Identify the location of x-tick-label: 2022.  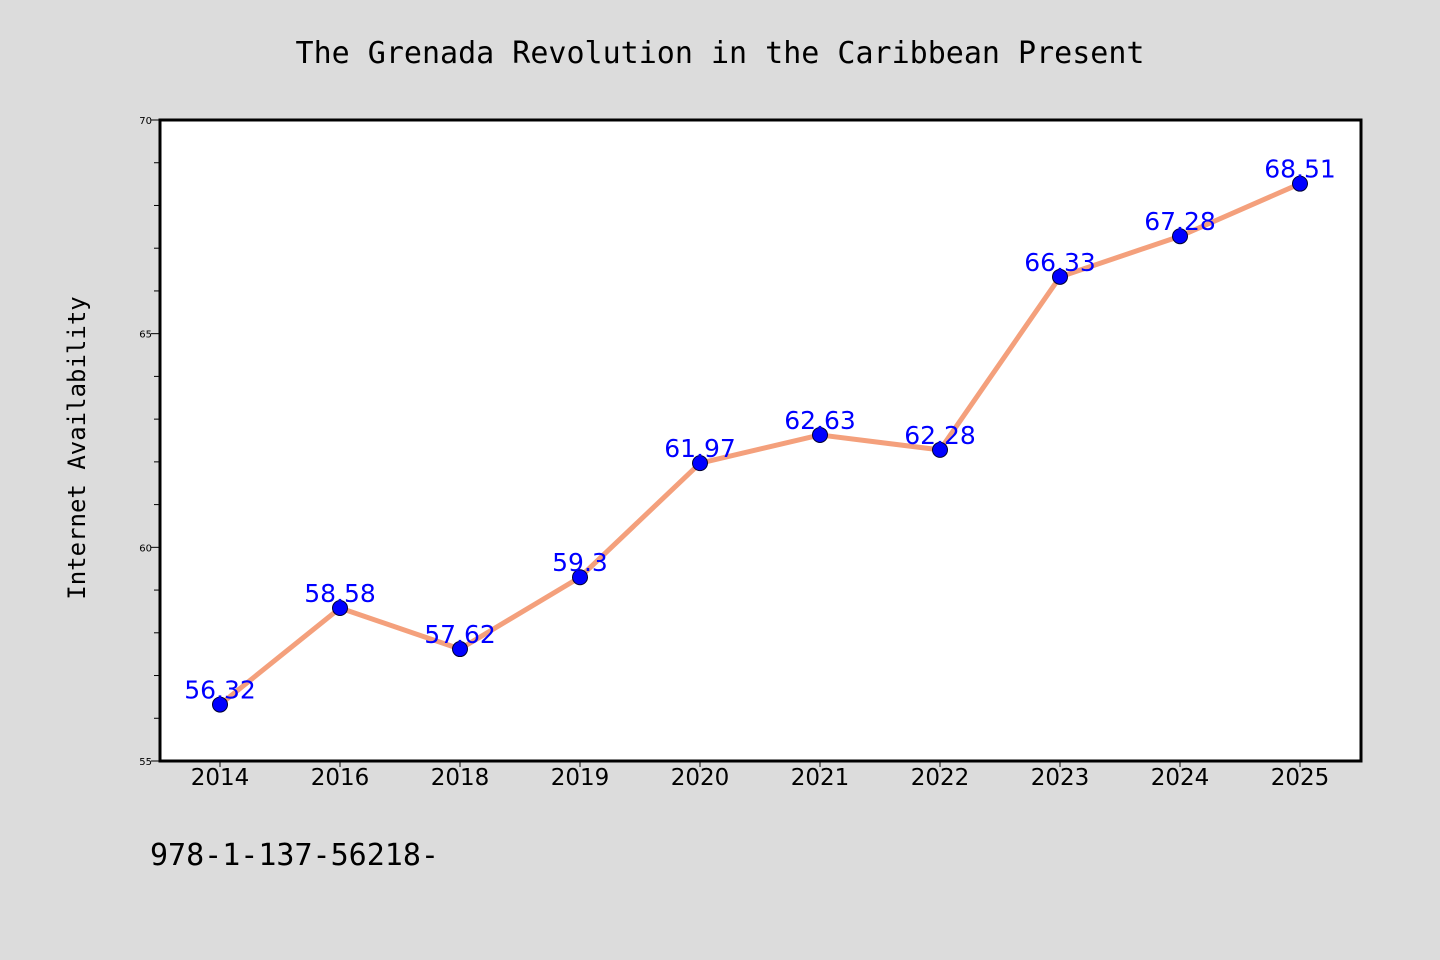
(940, 778).